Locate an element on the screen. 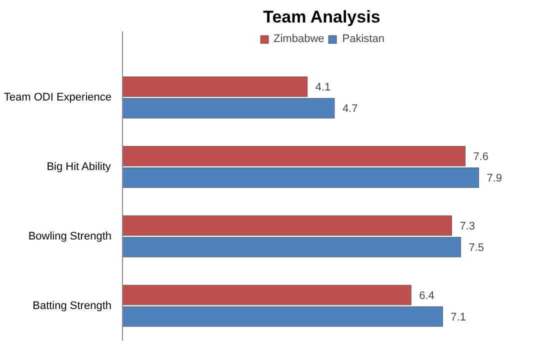 This screenshot has width=543, height=347. data-label: 7.6 is located at coordinates (481, 157).